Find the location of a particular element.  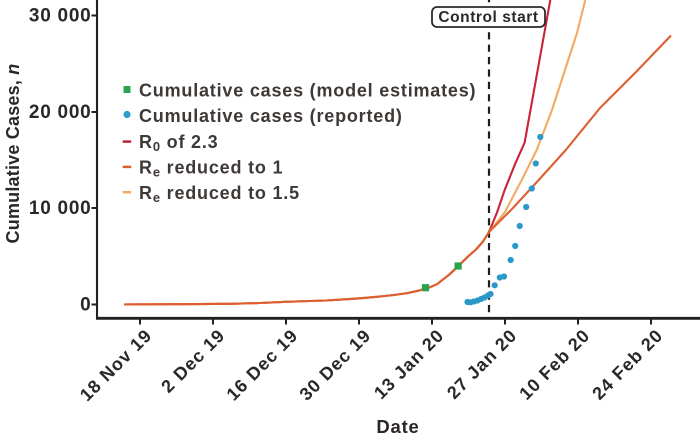

svg-text: 18 Nov 19 is located at coordinates (116, 365).